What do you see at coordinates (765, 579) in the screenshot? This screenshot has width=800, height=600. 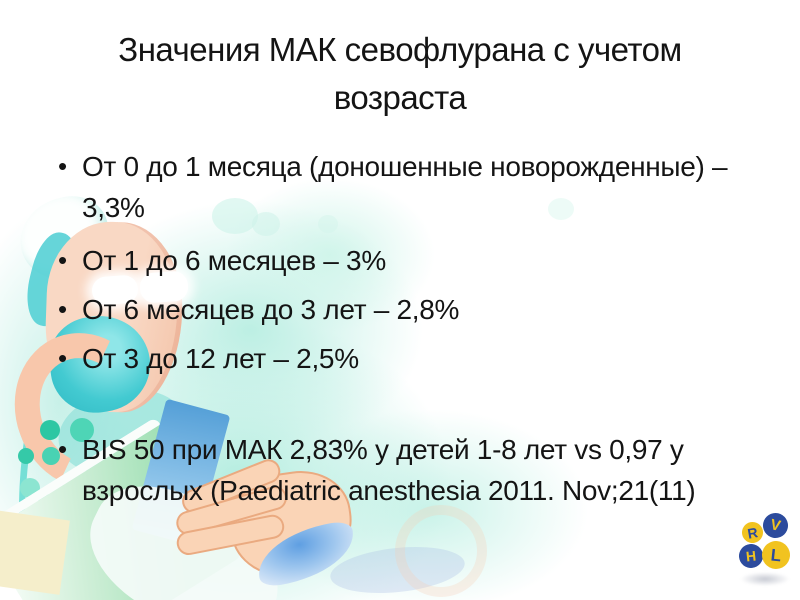 I see `logo-reflection` at bounding box center [765, 579].